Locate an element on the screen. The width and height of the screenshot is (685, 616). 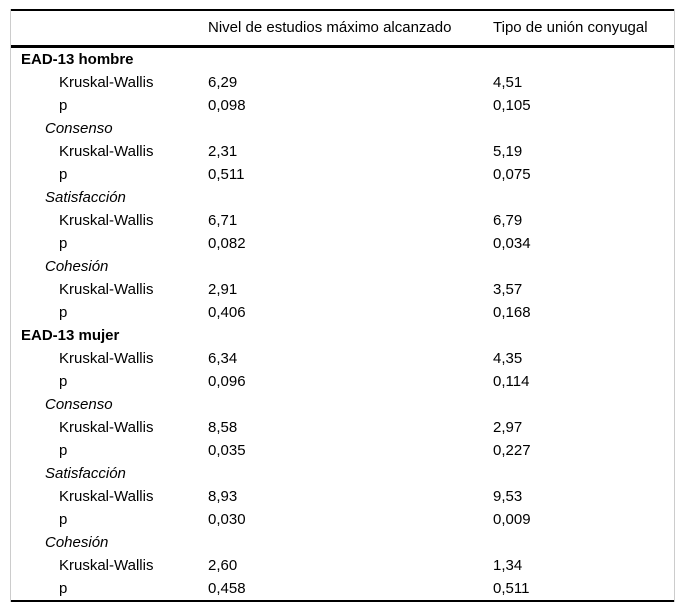
table-row: p 0,035 0,227 is located at coordinates (342, 450).